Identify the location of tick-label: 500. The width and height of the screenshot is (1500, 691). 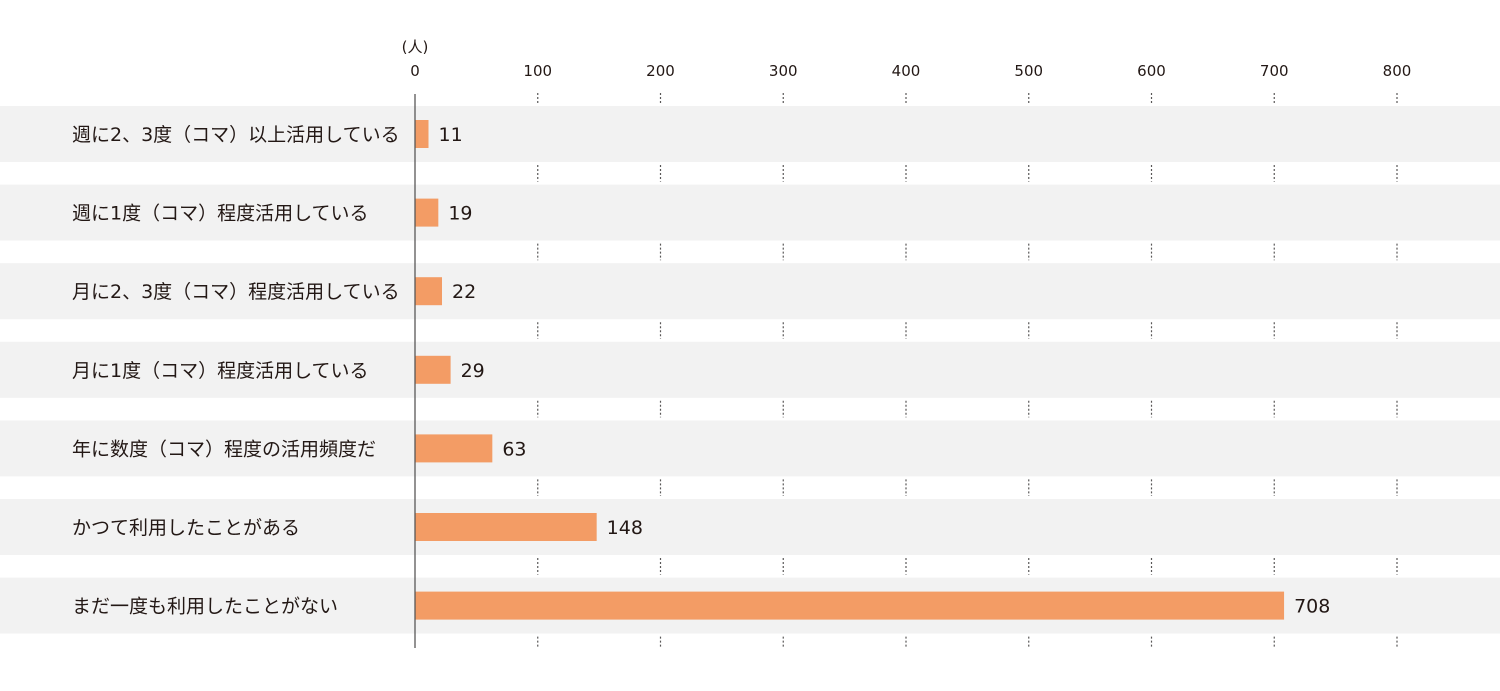
(1028, 71).